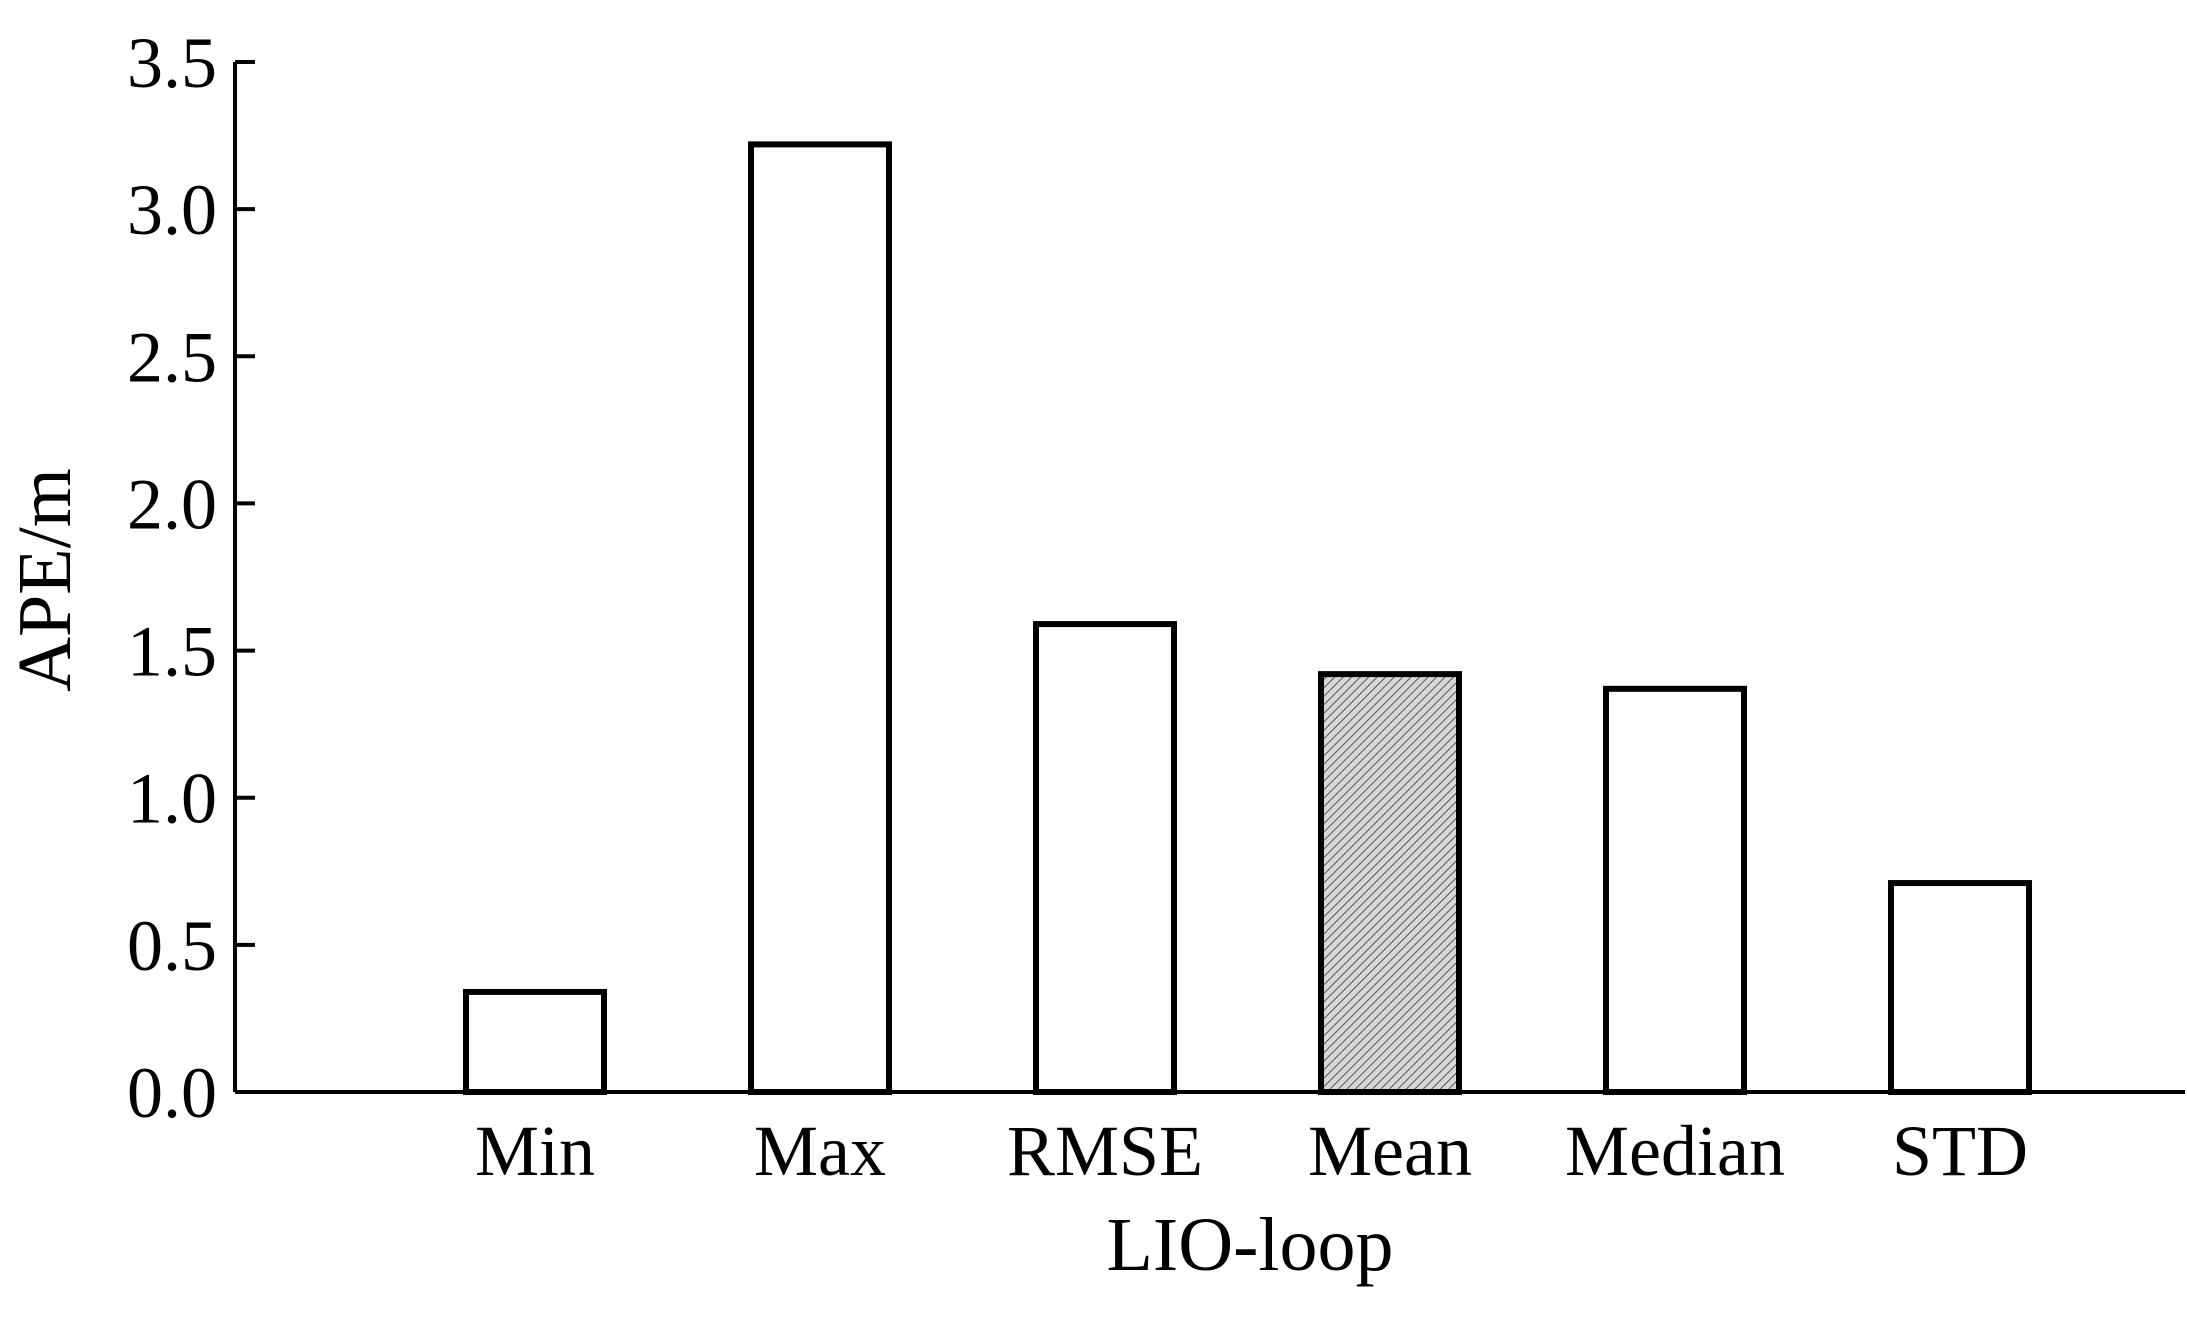 This screenshot has width=2187, height=1322. Describe the element at coordinates (1251, 1151) in the screenshot. I see `x-tick-labels-group: Min Max RMSE Mean Median STD` at that location.